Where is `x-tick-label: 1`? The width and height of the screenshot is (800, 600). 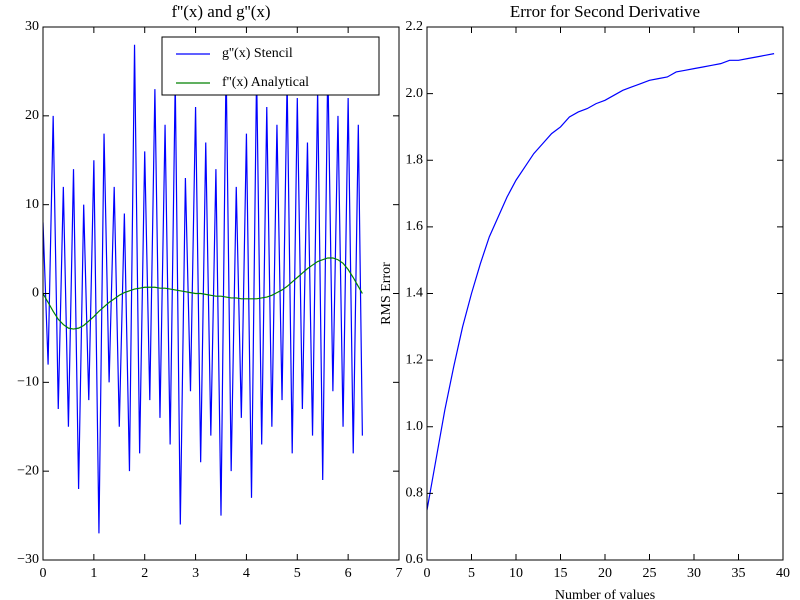
x-tick-label: 1 is located at coordinates (93, 573).